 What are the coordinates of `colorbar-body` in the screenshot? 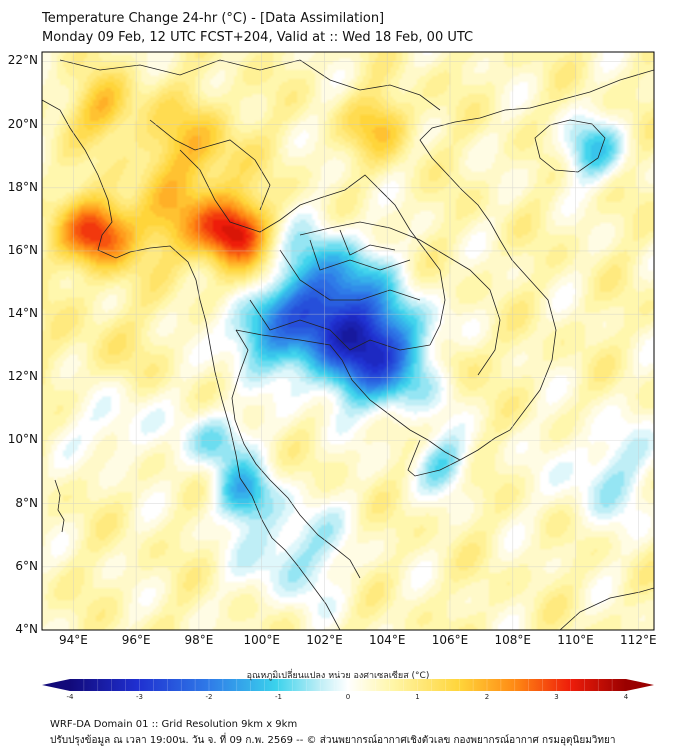 It's located at (348, 685).